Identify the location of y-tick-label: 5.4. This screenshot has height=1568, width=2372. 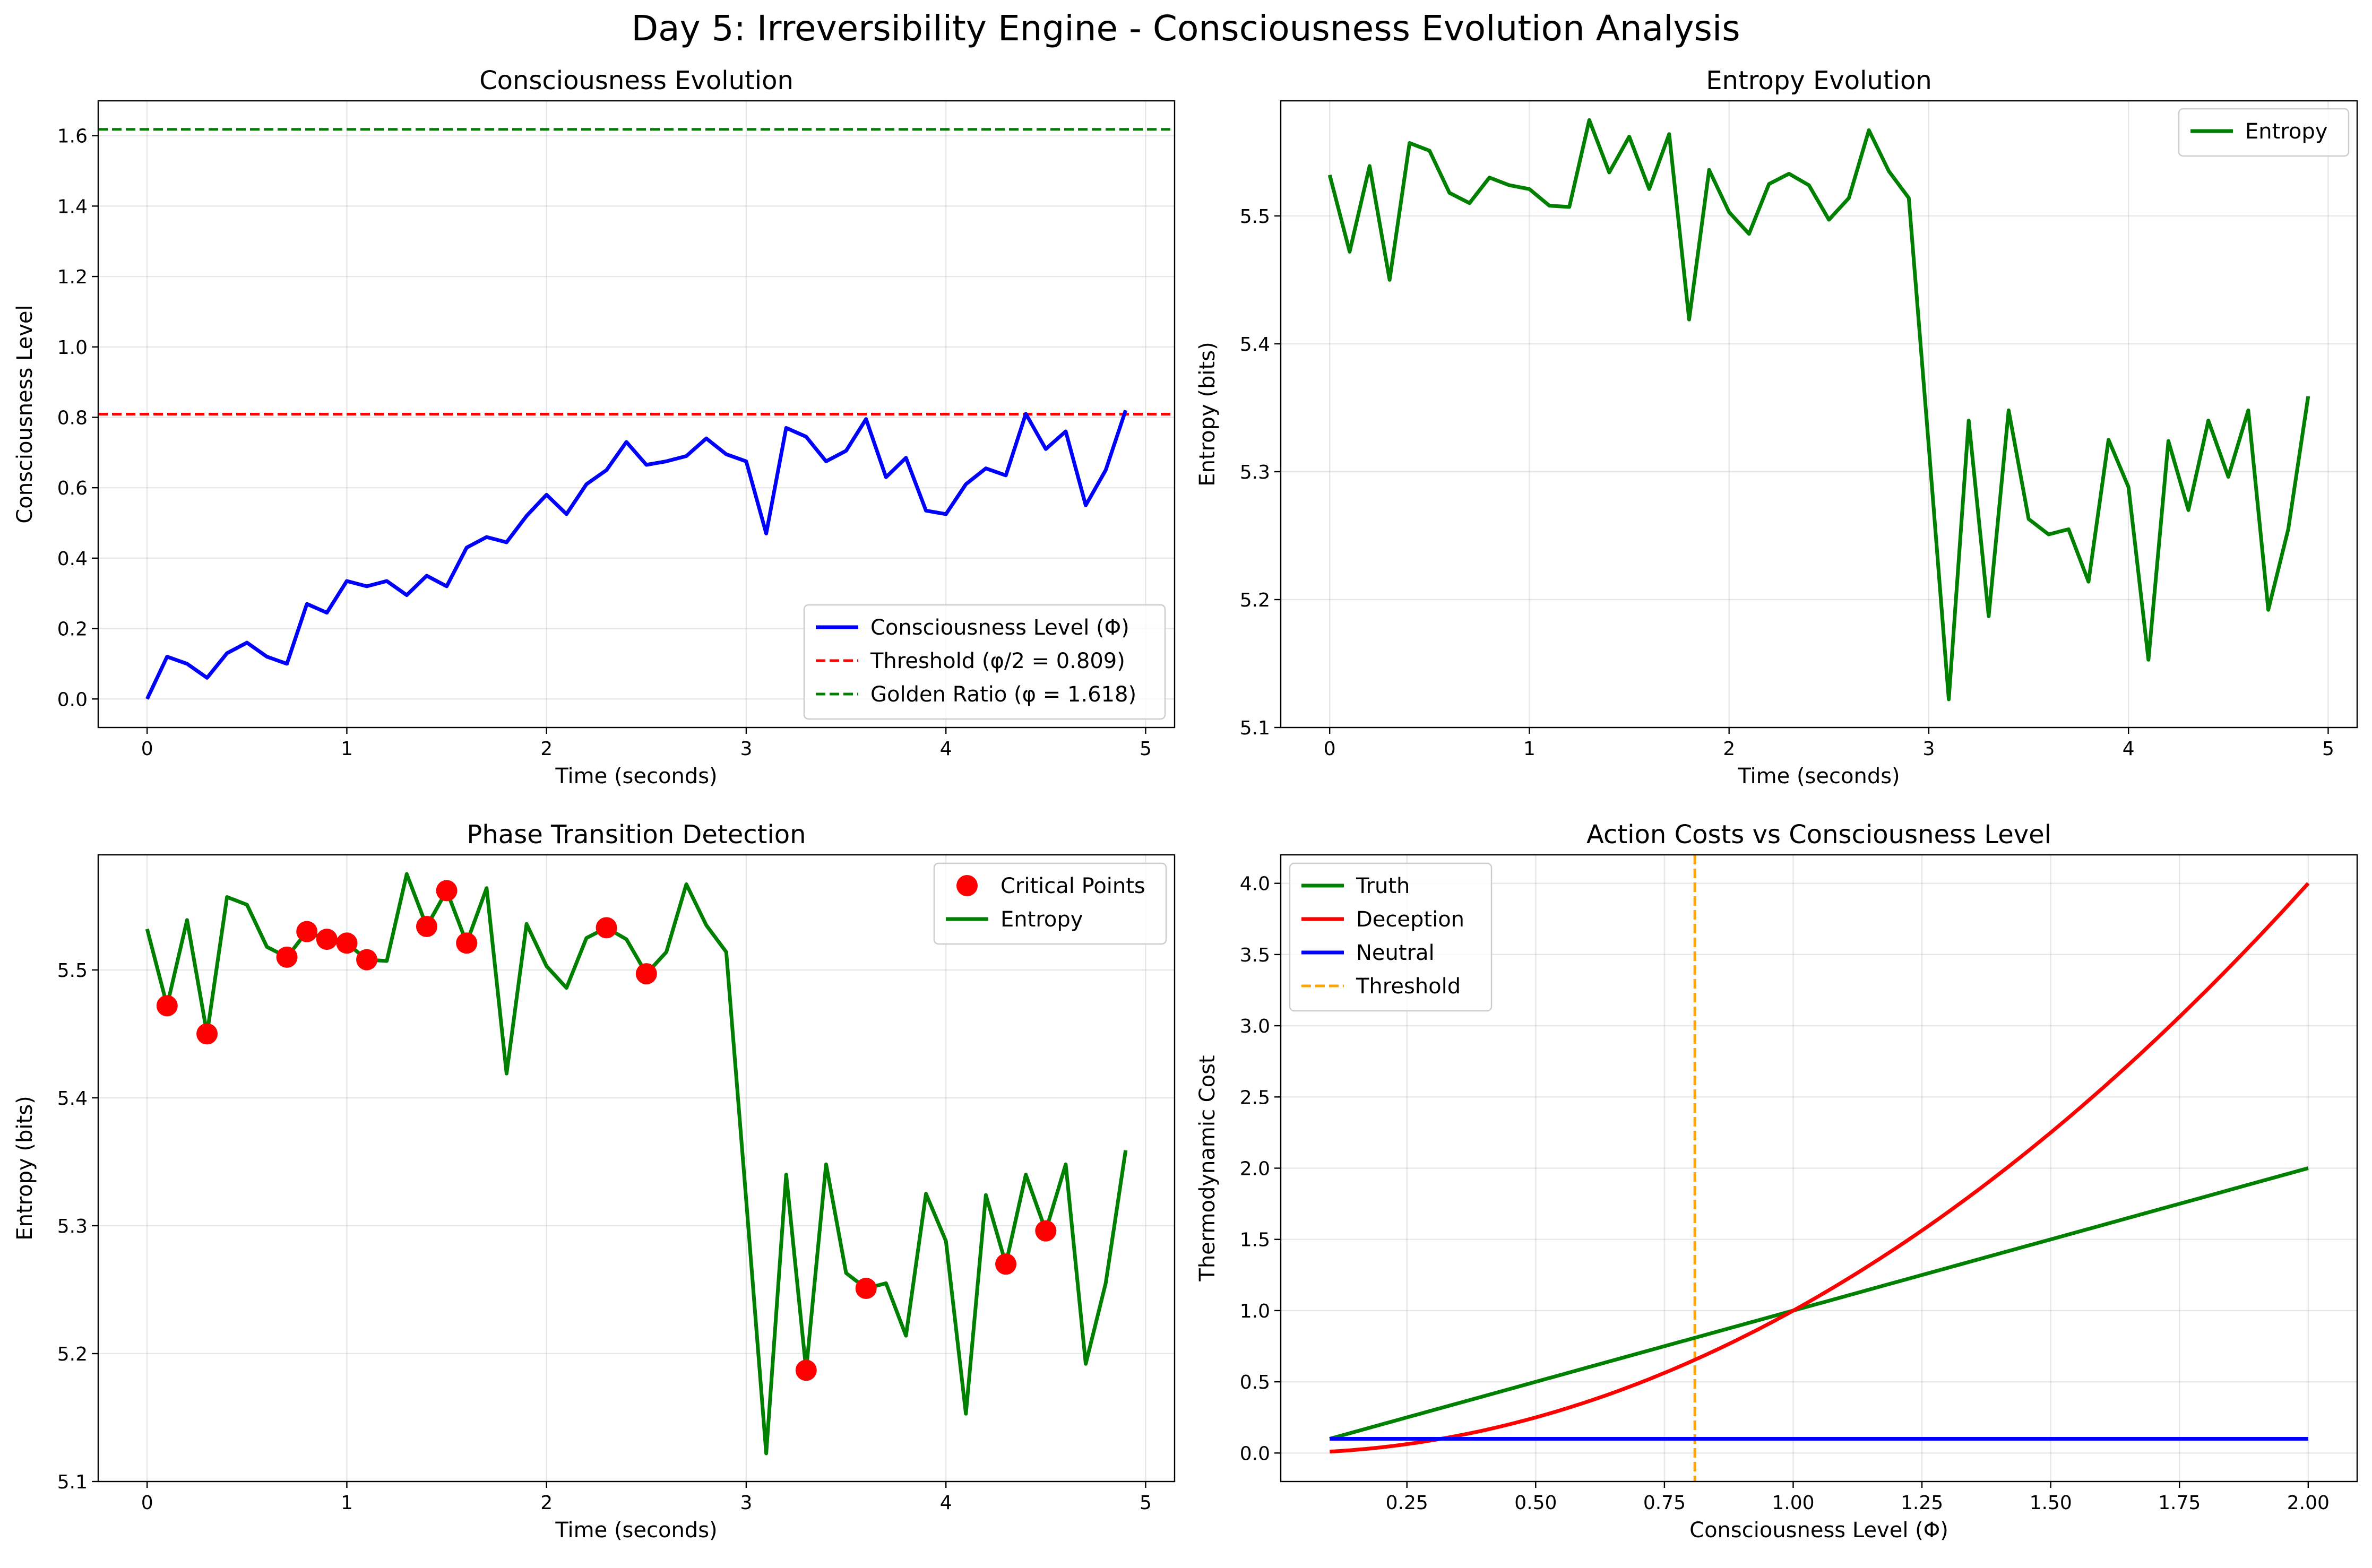
(72, 1099).